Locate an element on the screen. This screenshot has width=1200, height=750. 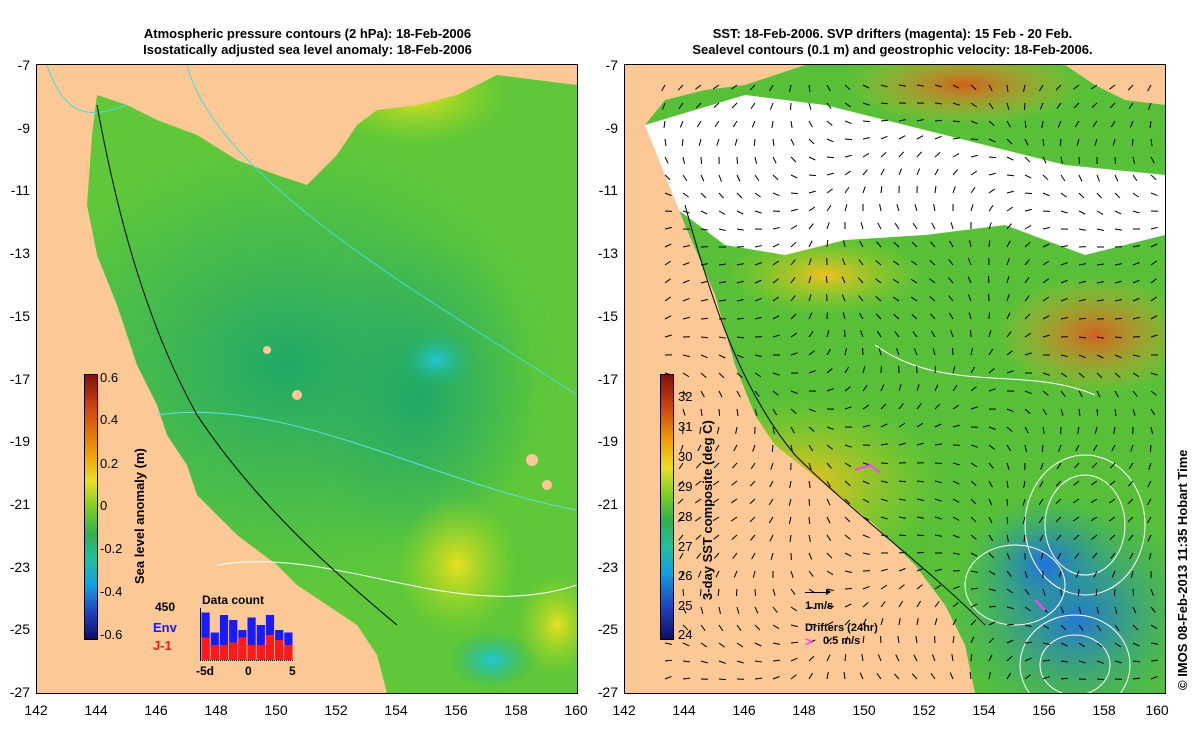
right-y-tick: -15 is located at coordinates (607, 316).